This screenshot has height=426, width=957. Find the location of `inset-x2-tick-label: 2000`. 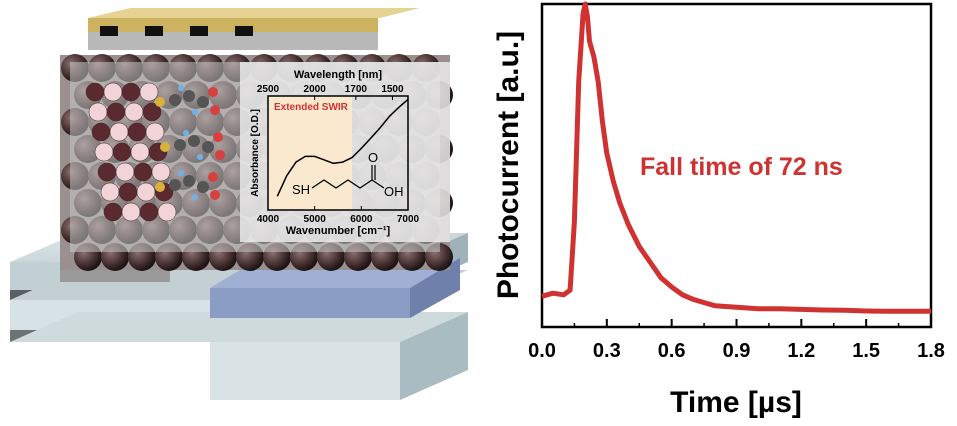

inset-x2-tick-label: 2000 is located at coordinates (315, 89).